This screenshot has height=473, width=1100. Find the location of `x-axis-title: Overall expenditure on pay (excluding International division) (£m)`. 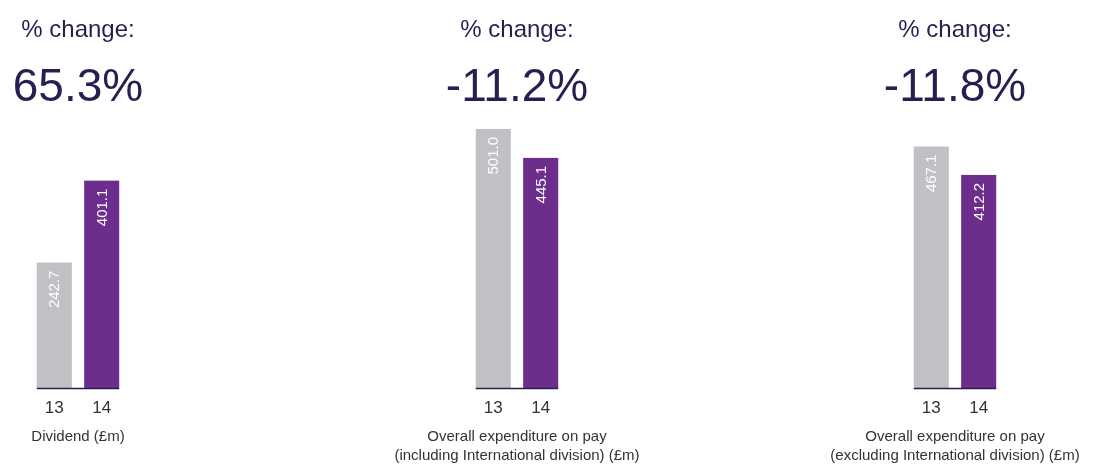

x-axis-title: Overall expenditure on pay (excluding International division) (£m) is located at coordinates (955, 445).